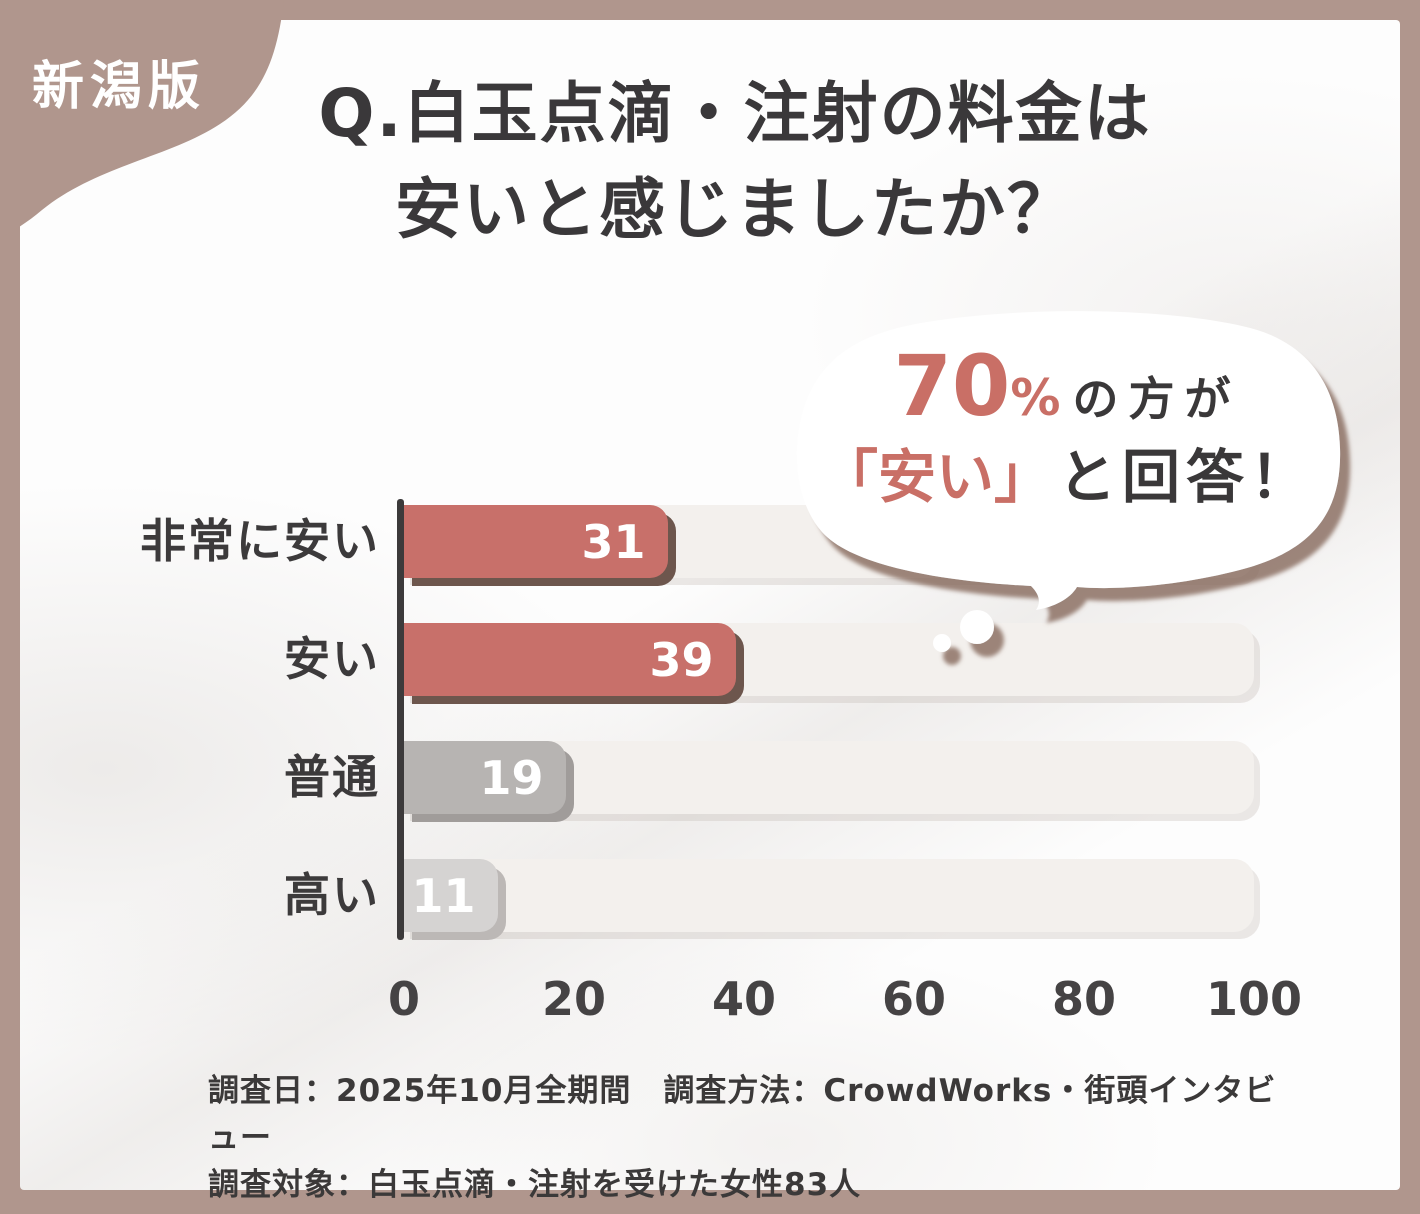 The image size is (1420, 1214). I want to click on bar: 11, so click(451, 895).